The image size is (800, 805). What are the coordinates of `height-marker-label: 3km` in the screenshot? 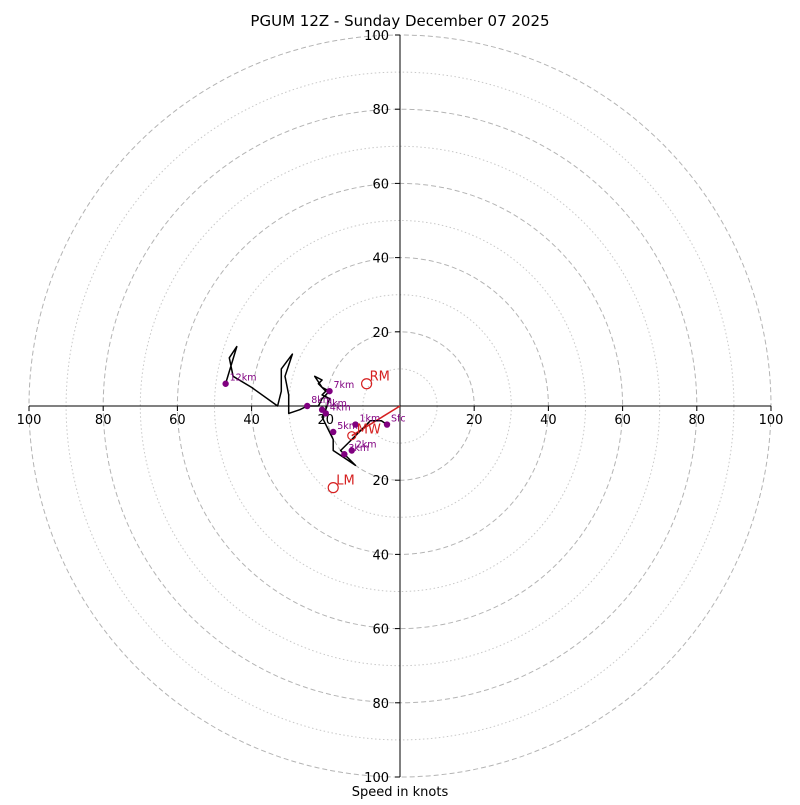 It's located at (358, 448).